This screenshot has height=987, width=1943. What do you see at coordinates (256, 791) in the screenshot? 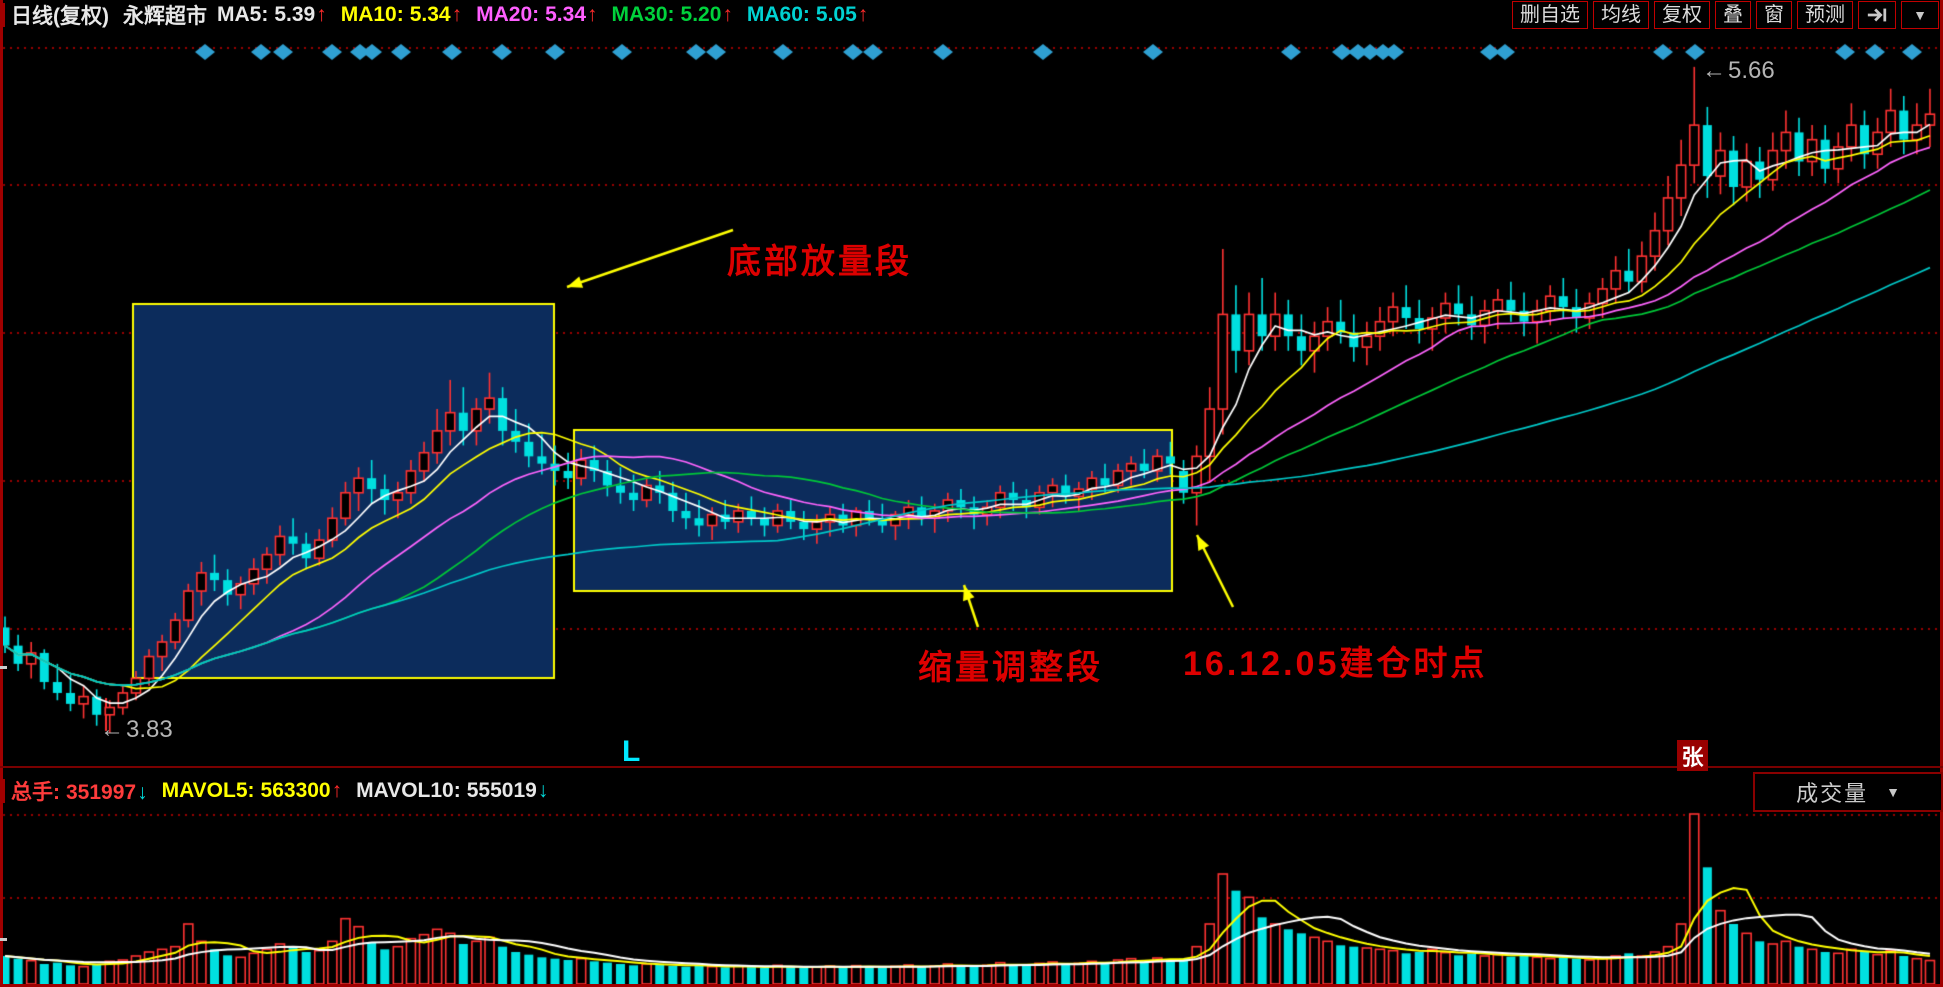
I see `volume-readout: MAVOL5: 563300↑` at bounding box center [256, 791].